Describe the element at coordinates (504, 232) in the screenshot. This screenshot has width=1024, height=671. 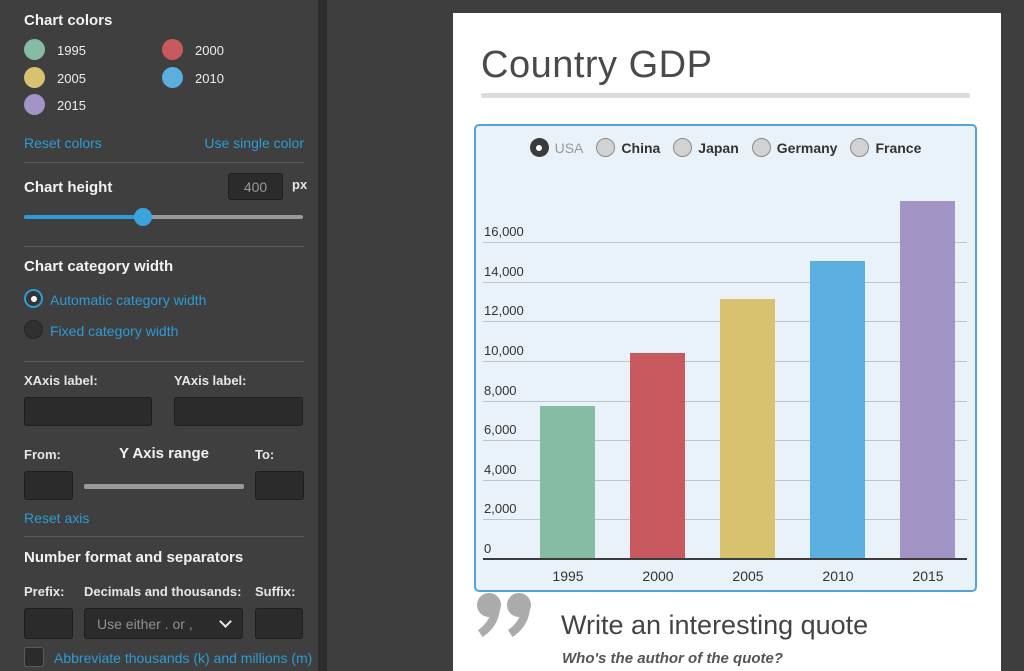
I see `y-tick-label: 16,000` at that location.